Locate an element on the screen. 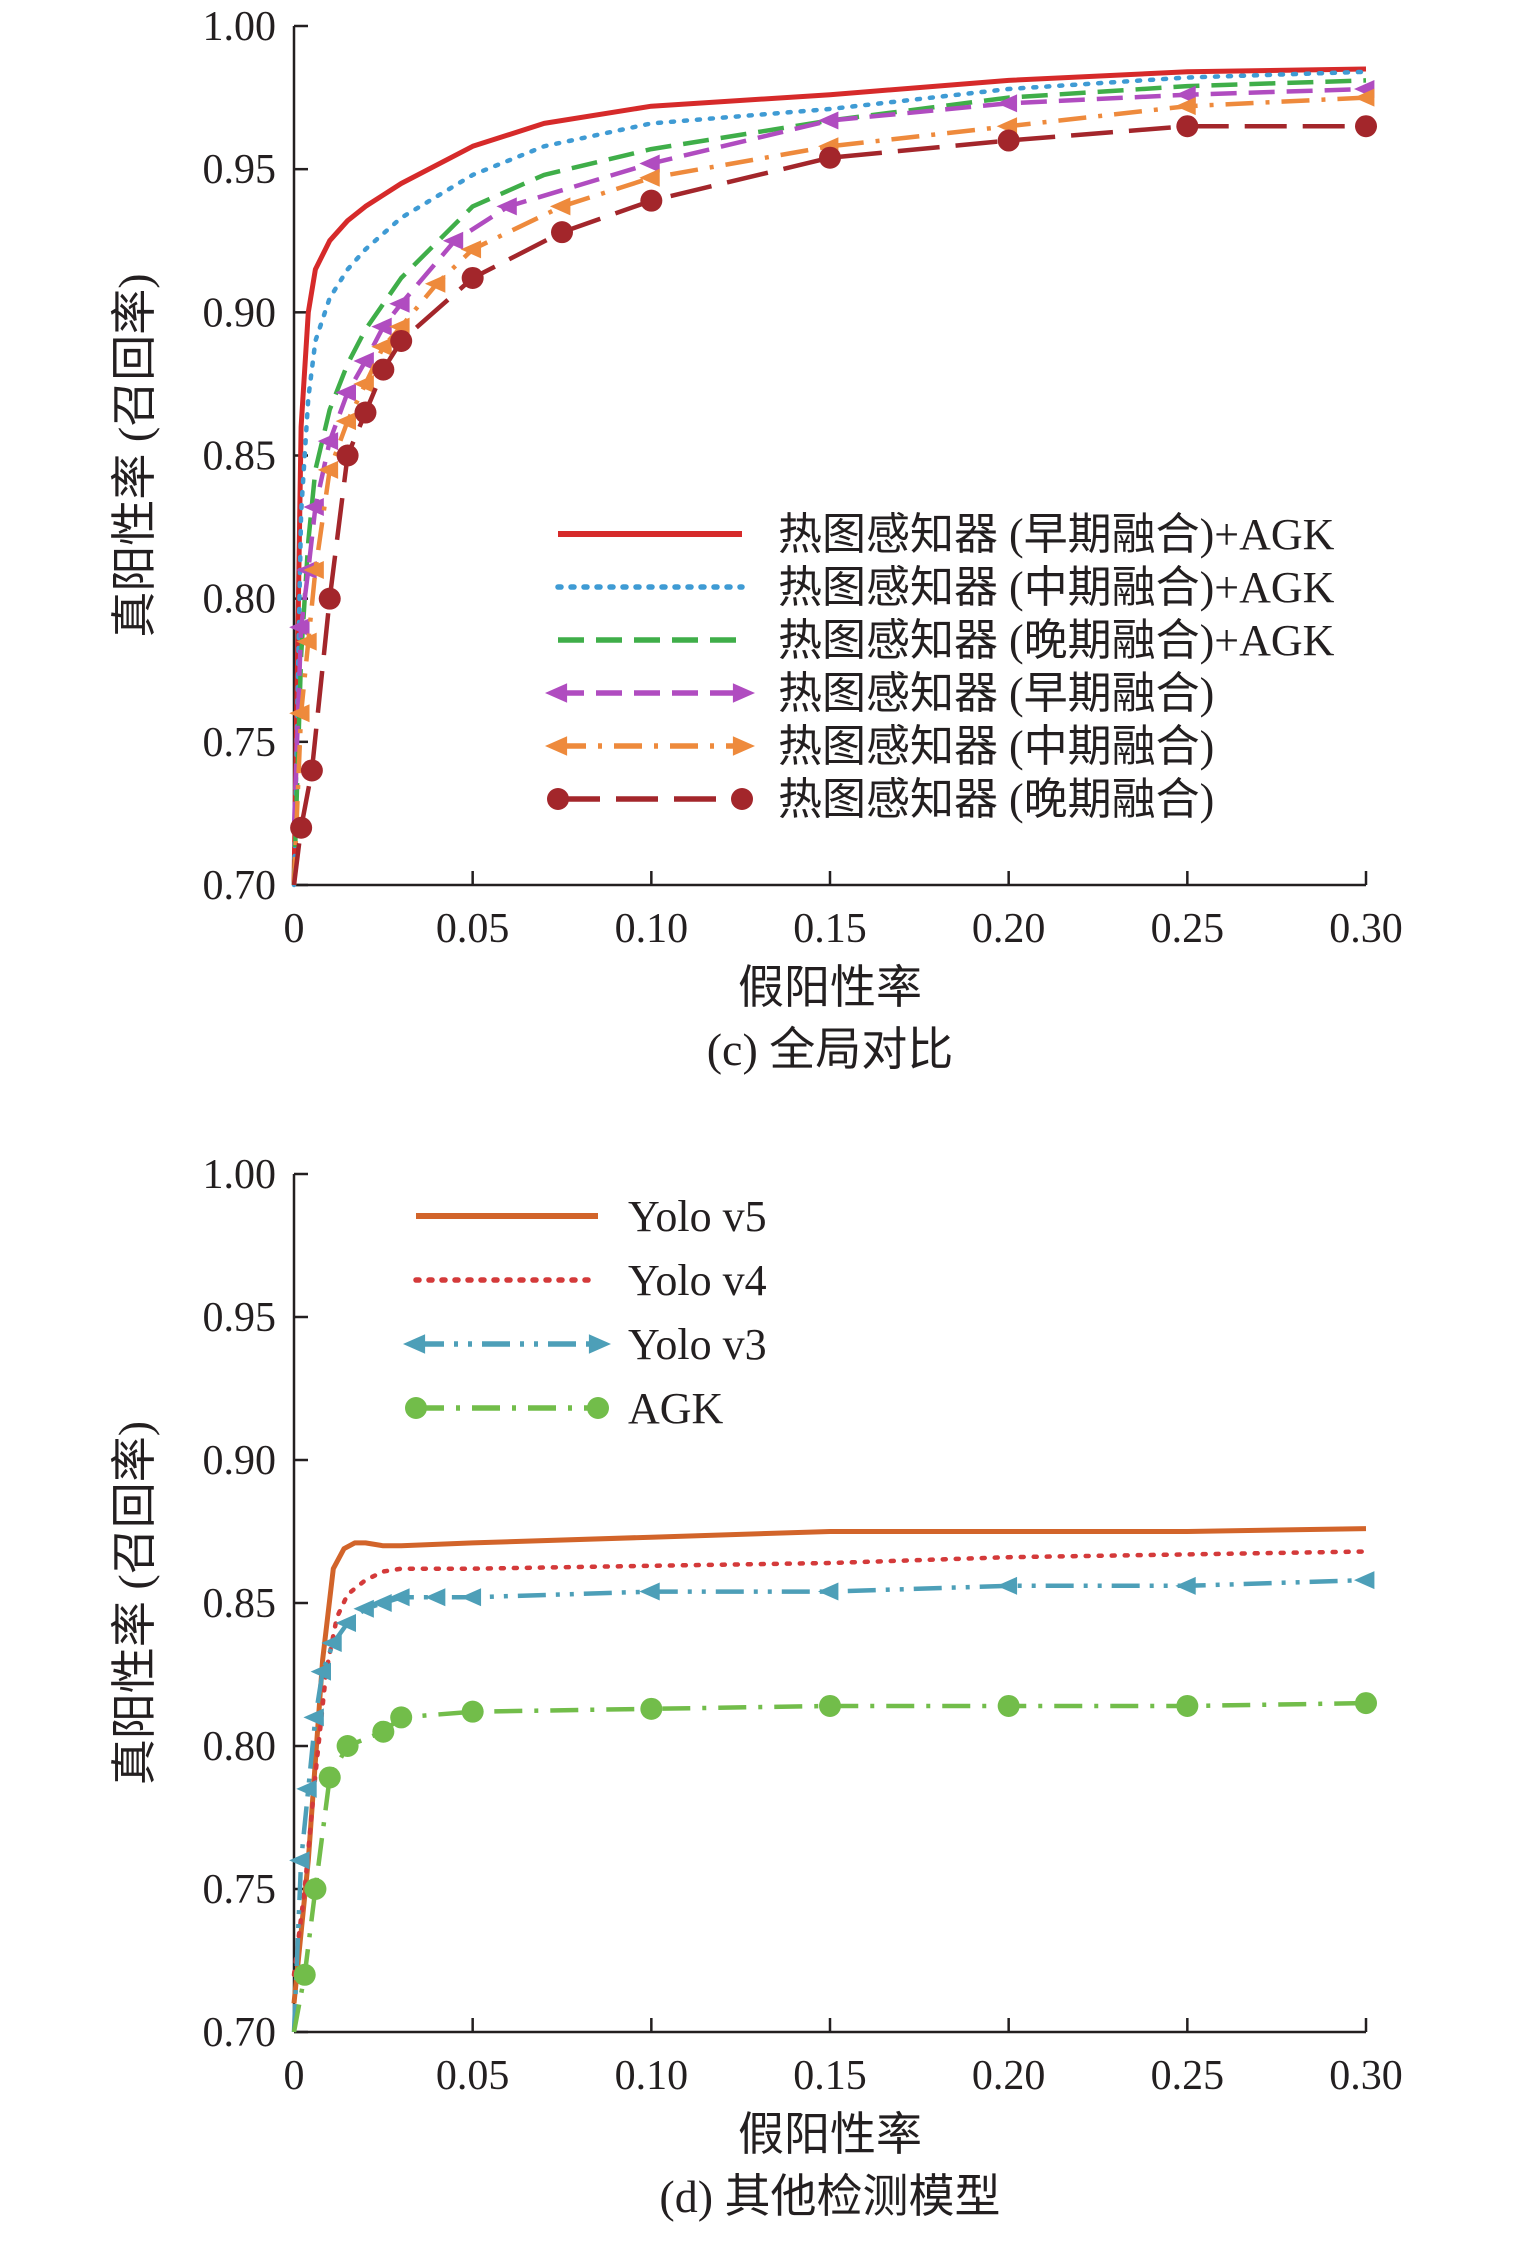 The height and width of the screenshot is (2256, 1535). x-axis-label: 假阳性率 is located at coordinates (830, 987).